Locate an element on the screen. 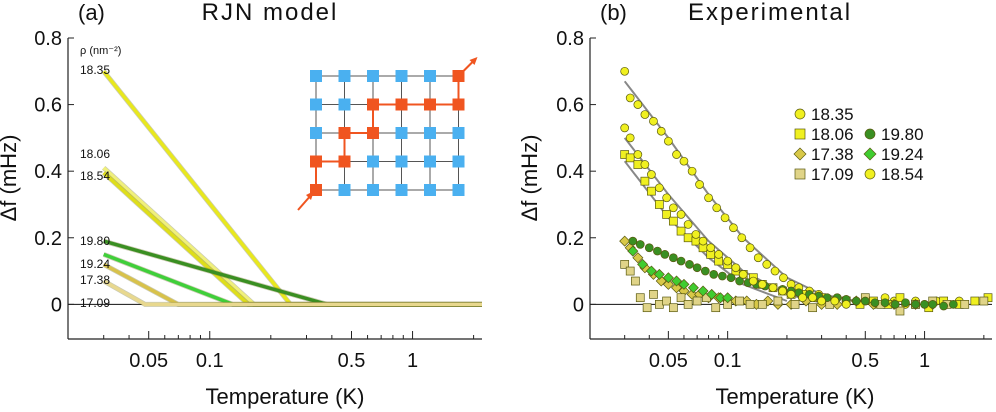 This screenshot has width=996, height=412. panel-a-series-label: 17.38 is located at coordinates (95, 280).